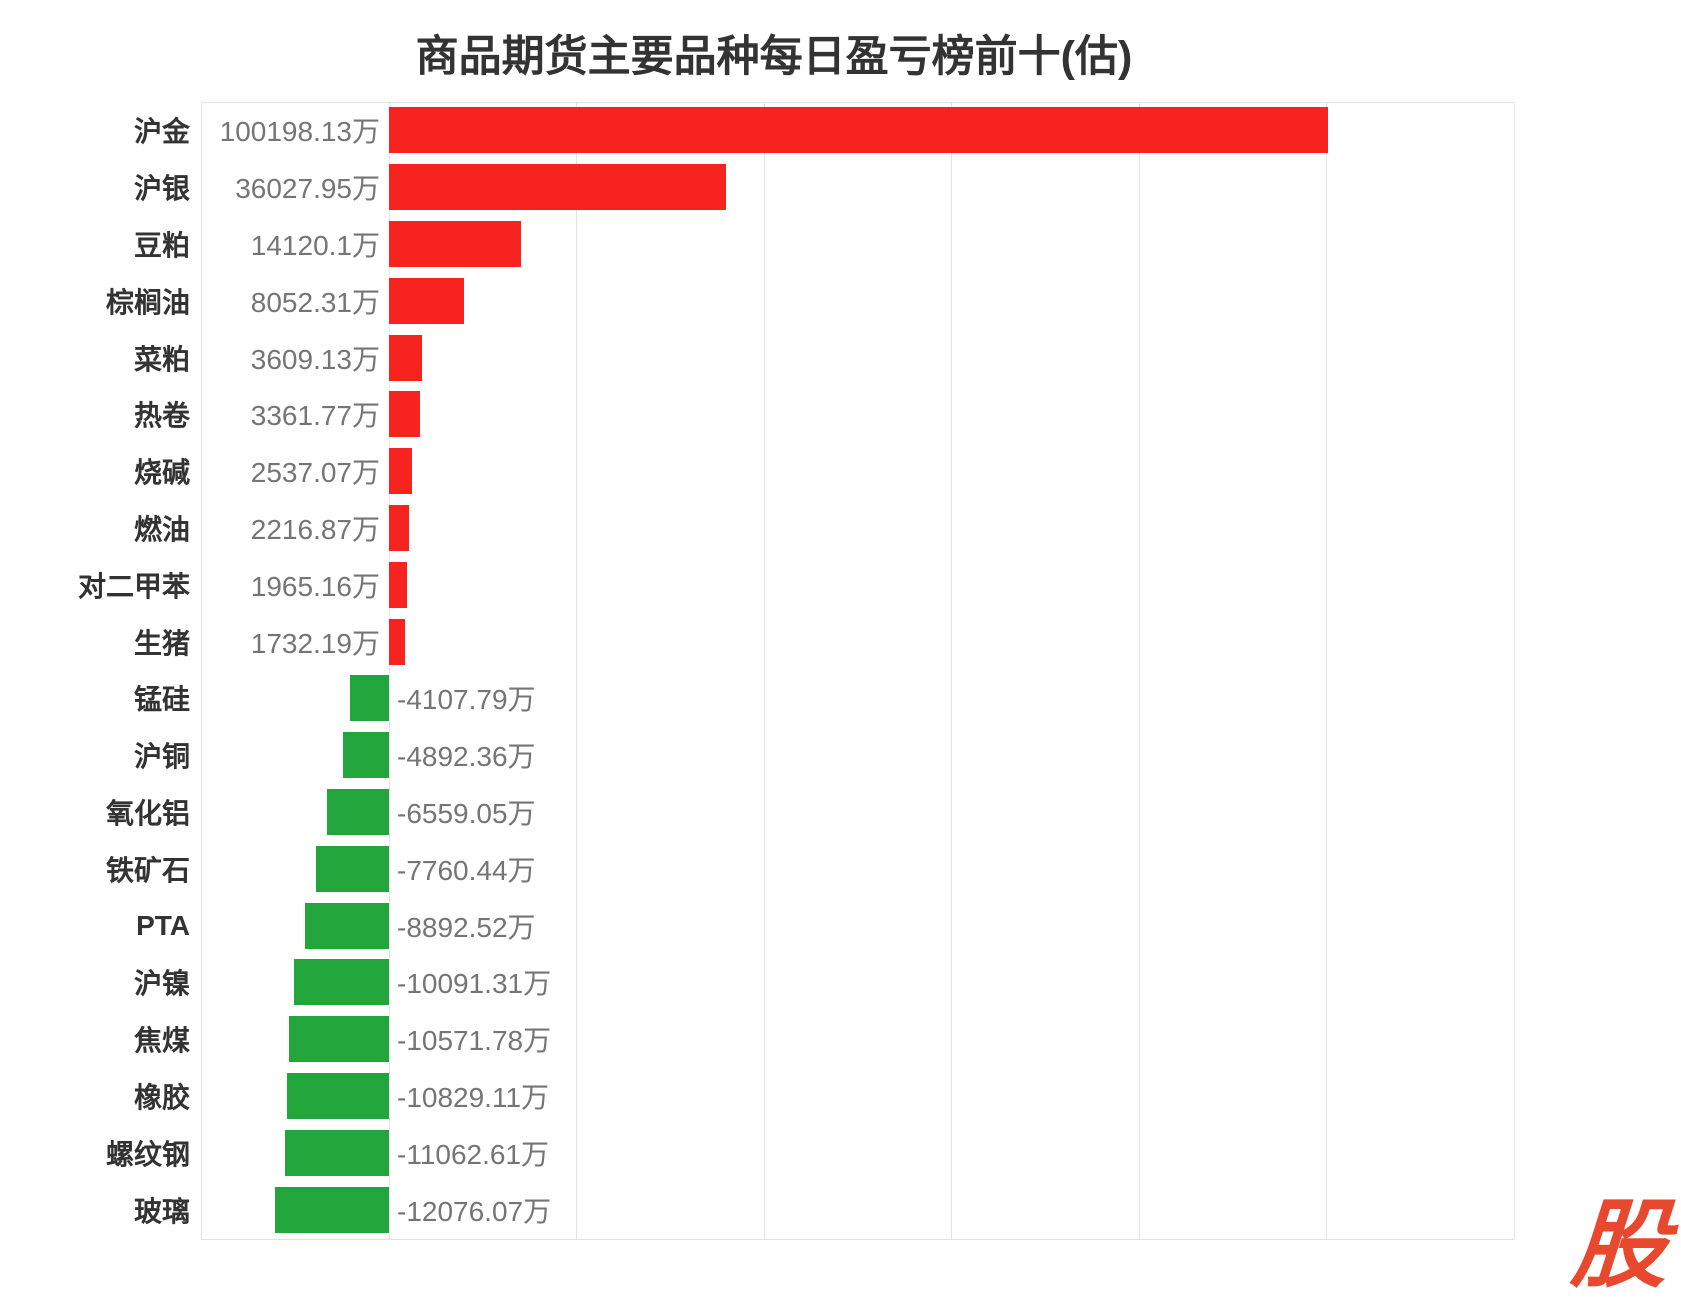 The image size is (1681, 1300). Describe the element at coordinates (474, 1041) in the screenshot. I see `value-label: -10571.78万` at that location.